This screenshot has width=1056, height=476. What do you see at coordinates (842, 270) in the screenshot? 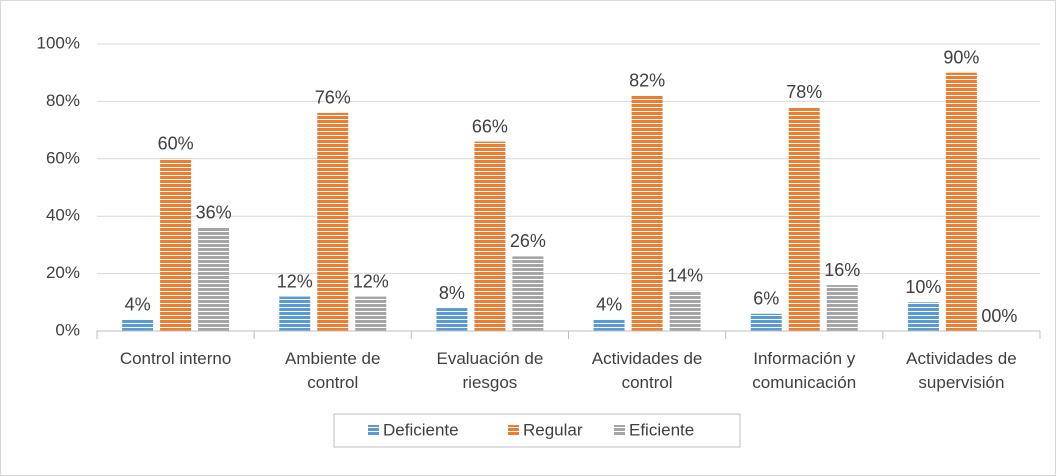
I see `data-label: 16%` at bounding box center [842, 270].